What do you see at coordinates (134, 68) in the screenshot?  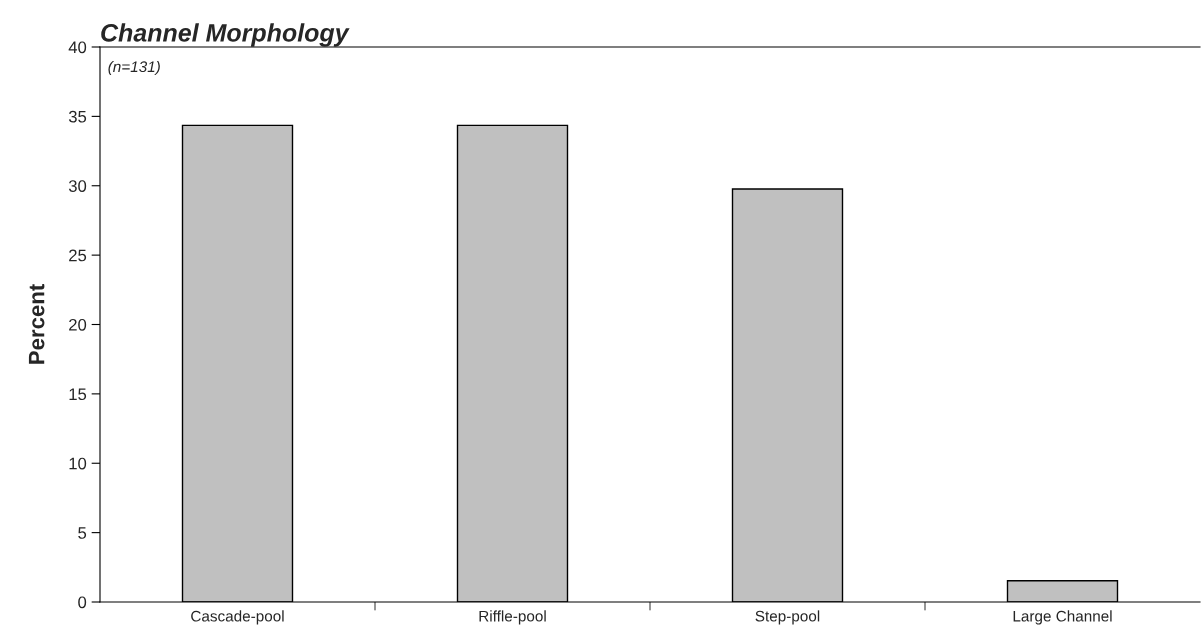 I see `annotation: (n=131)` at bounding box center [134, 68].